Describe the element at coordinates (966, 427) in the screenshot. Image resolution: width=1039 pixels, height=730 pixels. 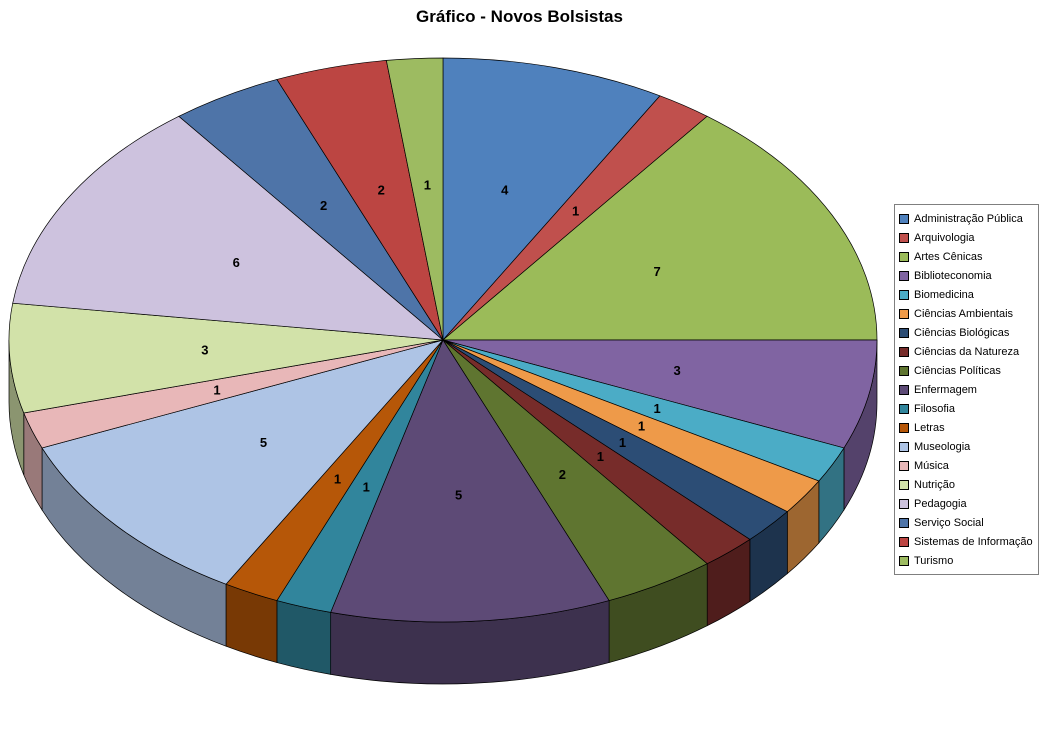
I see `legend-item: Letras` at that location.